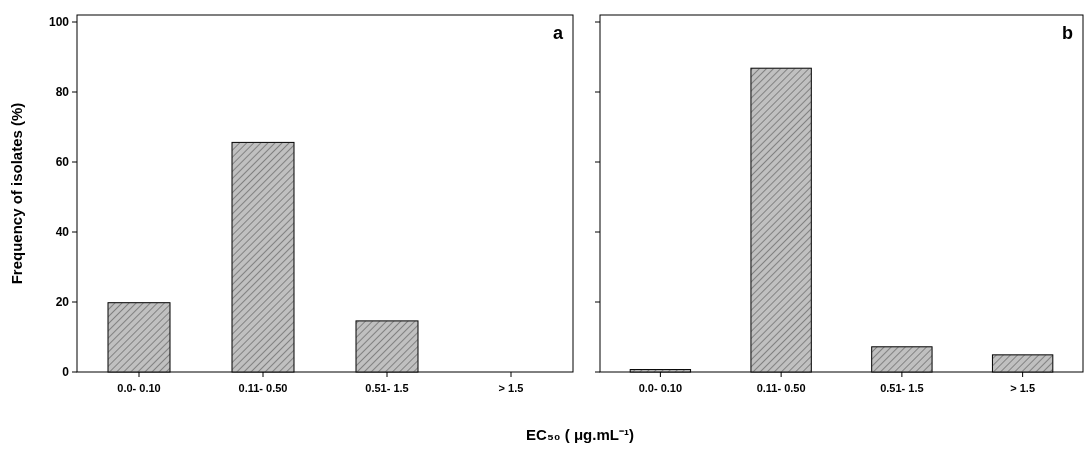  Describe the element at coordinates (62, 232) in the screenshot. I see `y-tick-label: 40` at that location.